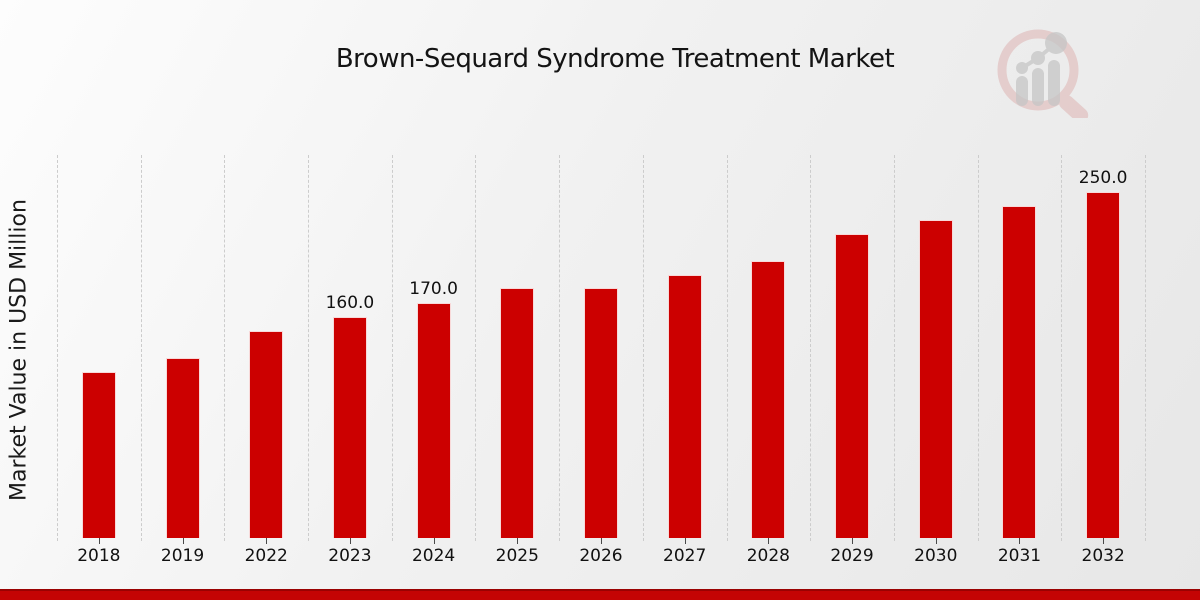  I want to click on x-axis-label-2024: 2024, so click(433, 556).